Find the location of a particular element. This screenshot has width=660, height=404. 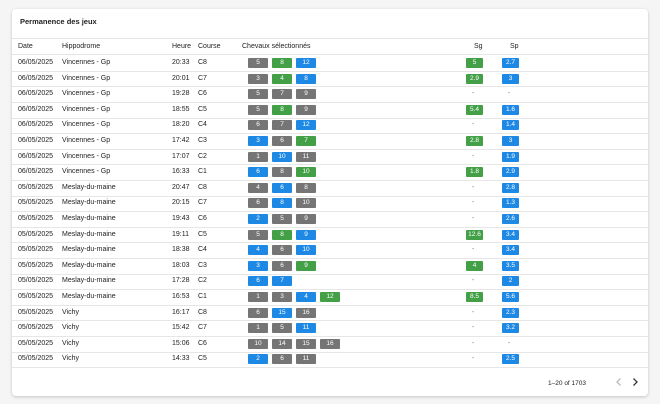

column-header: Hippodrome is located at coordinates (81, 46).